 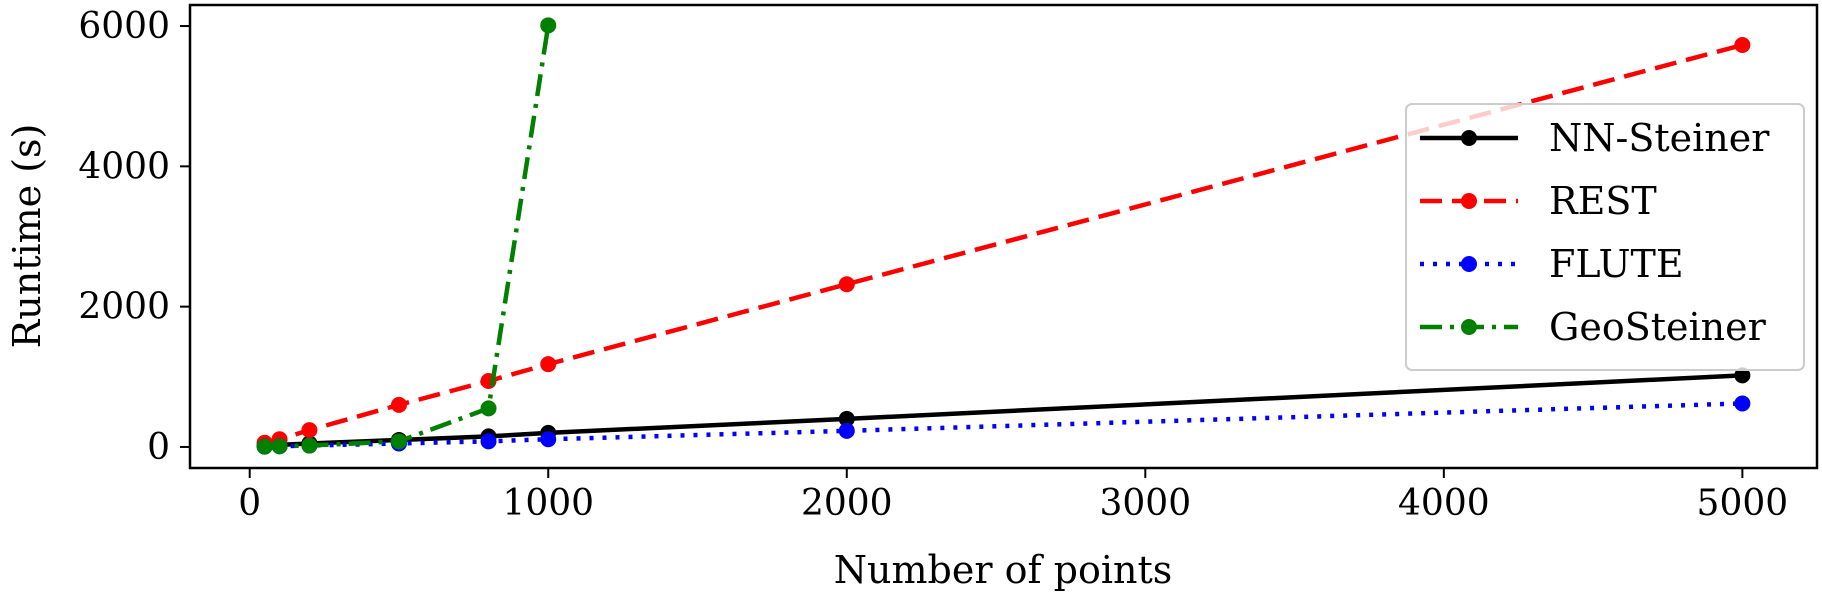 What do you see at coordinates (124, 166) in the screenshot?
I see `y-tick-label: 4000` at bounding box center [124, 166].